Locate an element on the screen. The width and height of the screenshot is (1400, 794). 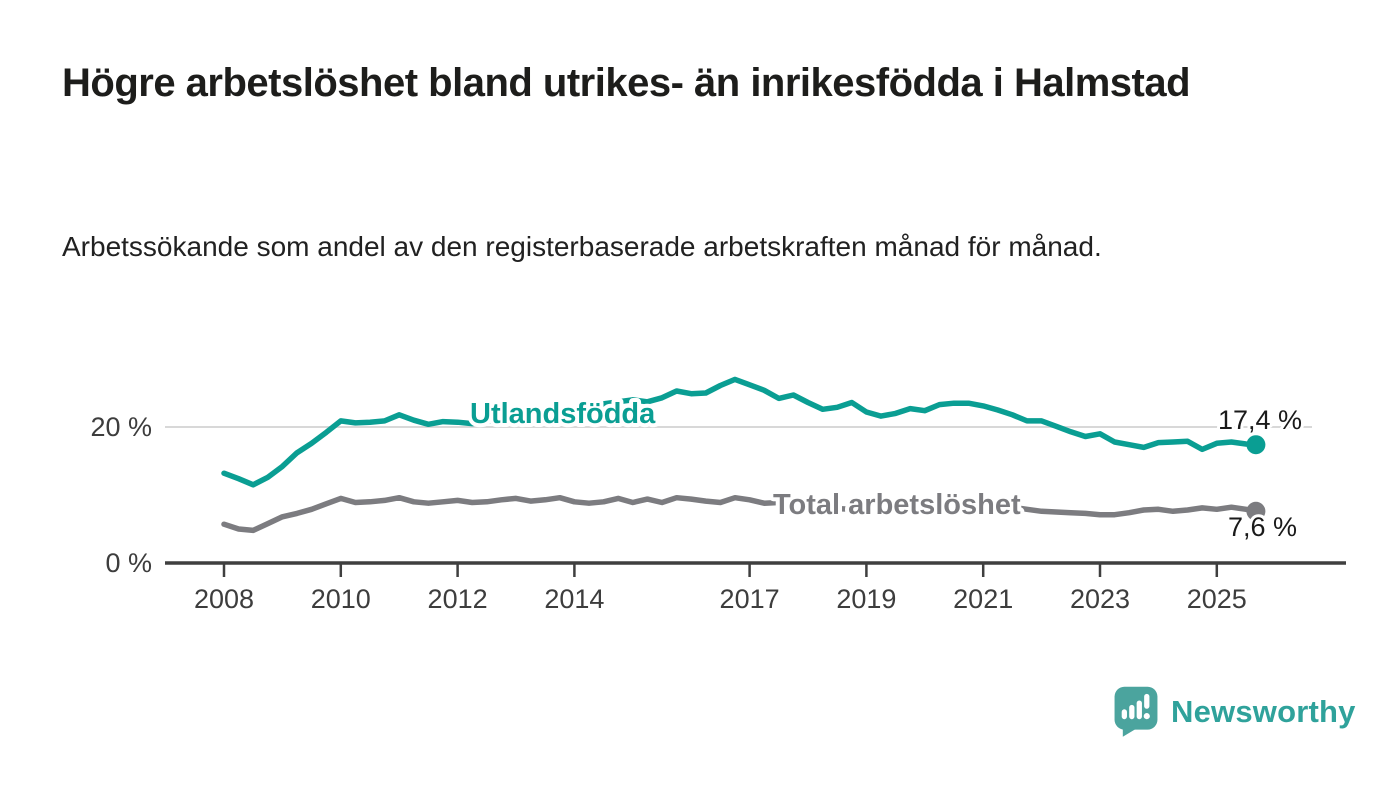
x-tick-label: 2019 is located at coordinates (866, 599).